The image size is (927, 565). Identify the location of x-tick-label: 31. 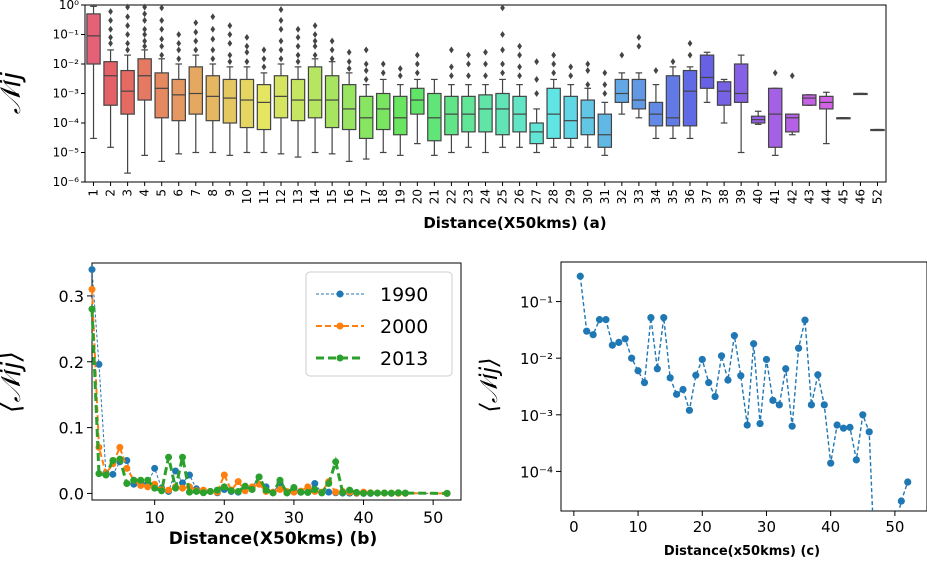
(605, 196).